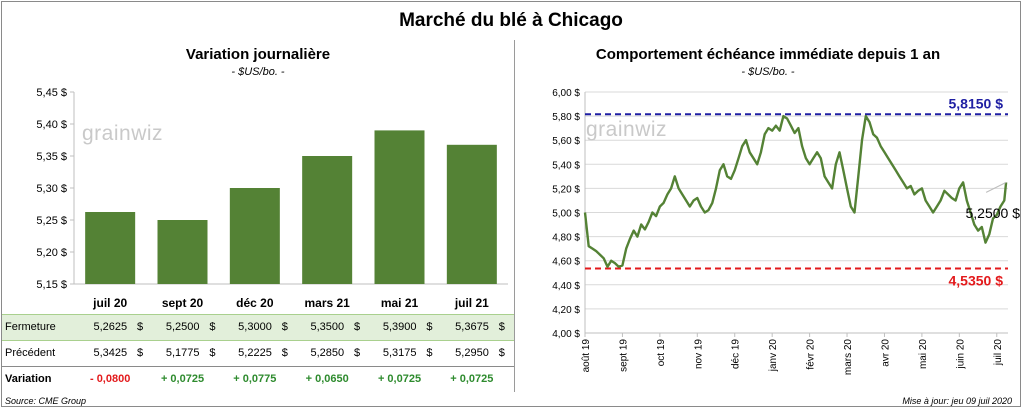  Describe the element at coordinates (46, 401) in the screenshot. I see `source-note: Source: CME Group` at that location.